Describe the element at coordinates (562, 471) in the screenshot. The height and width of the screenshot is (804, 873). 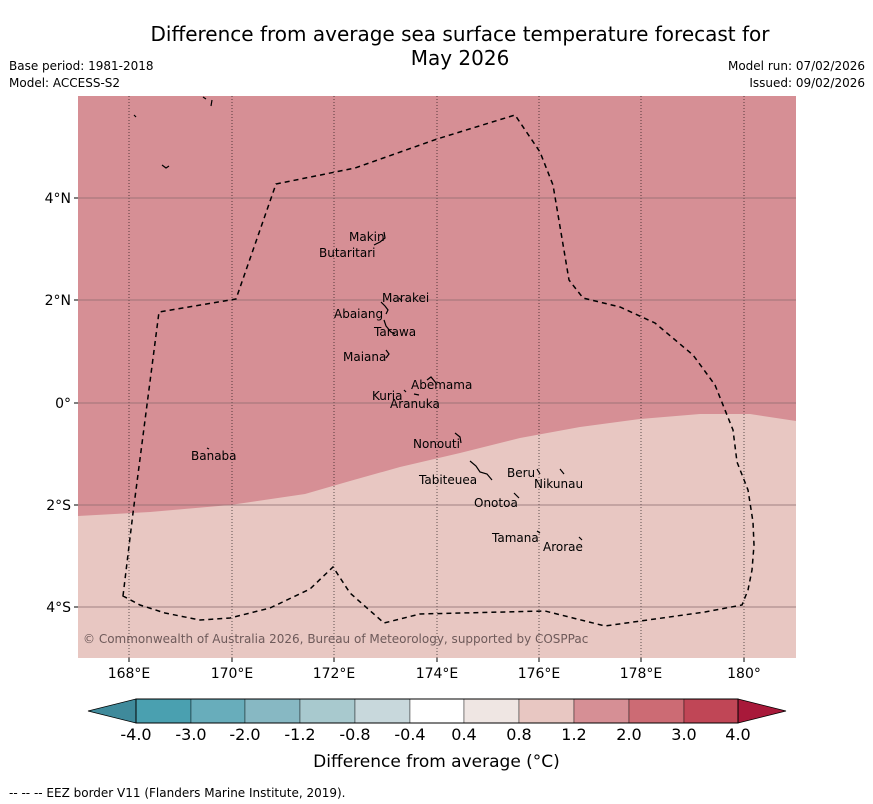
I see `island-shape-nikunau` at that location.